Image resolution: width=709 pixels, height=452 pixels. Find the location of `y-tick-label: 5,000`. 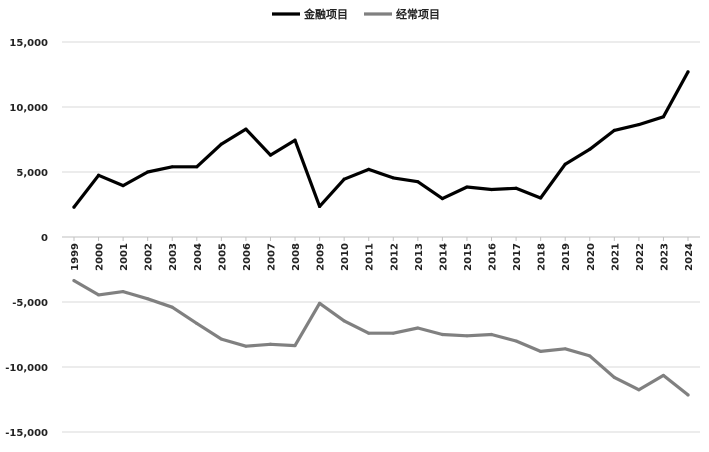

y-tick-label: 5,000 is located at coordinates (32, 173).